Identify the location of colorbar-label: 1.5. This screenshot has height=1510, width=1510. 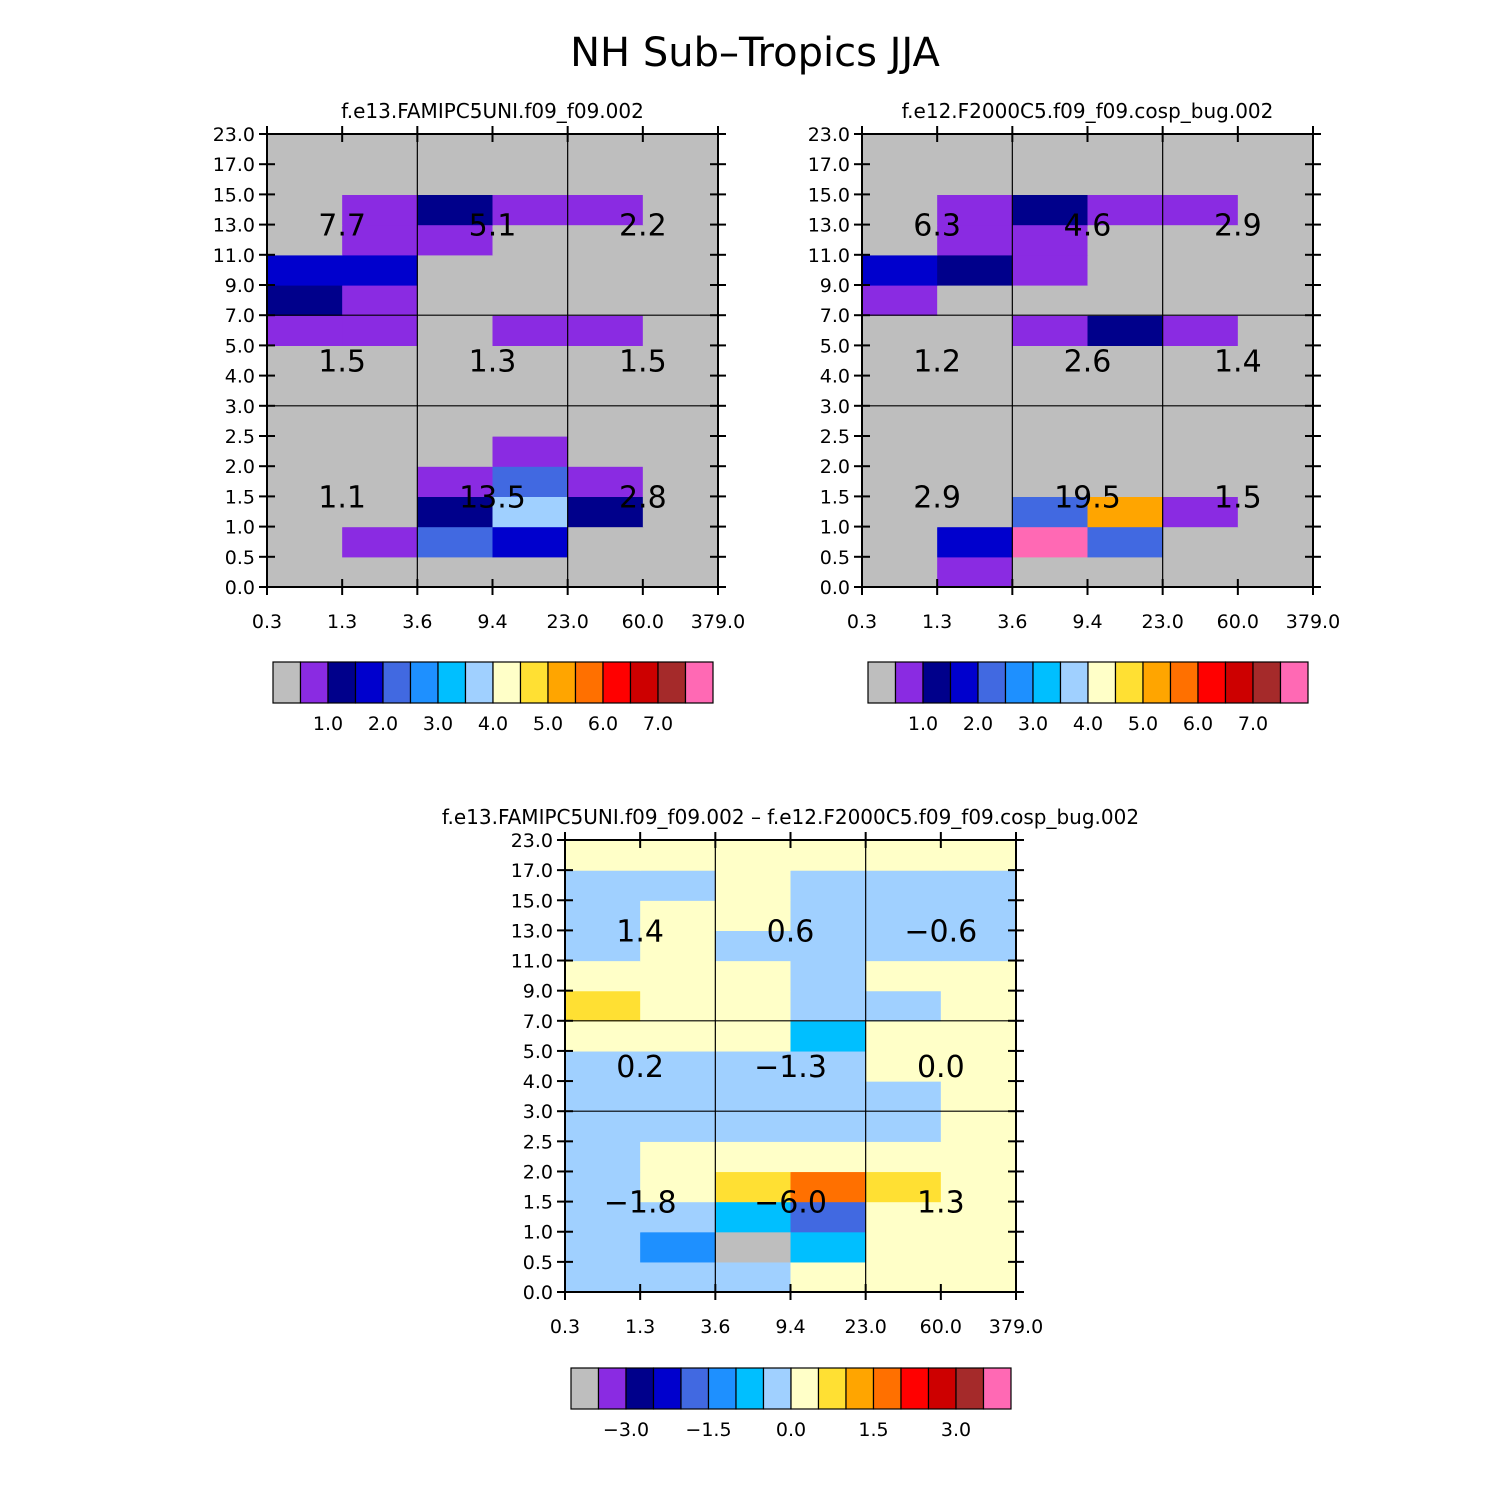
(873, 1430).